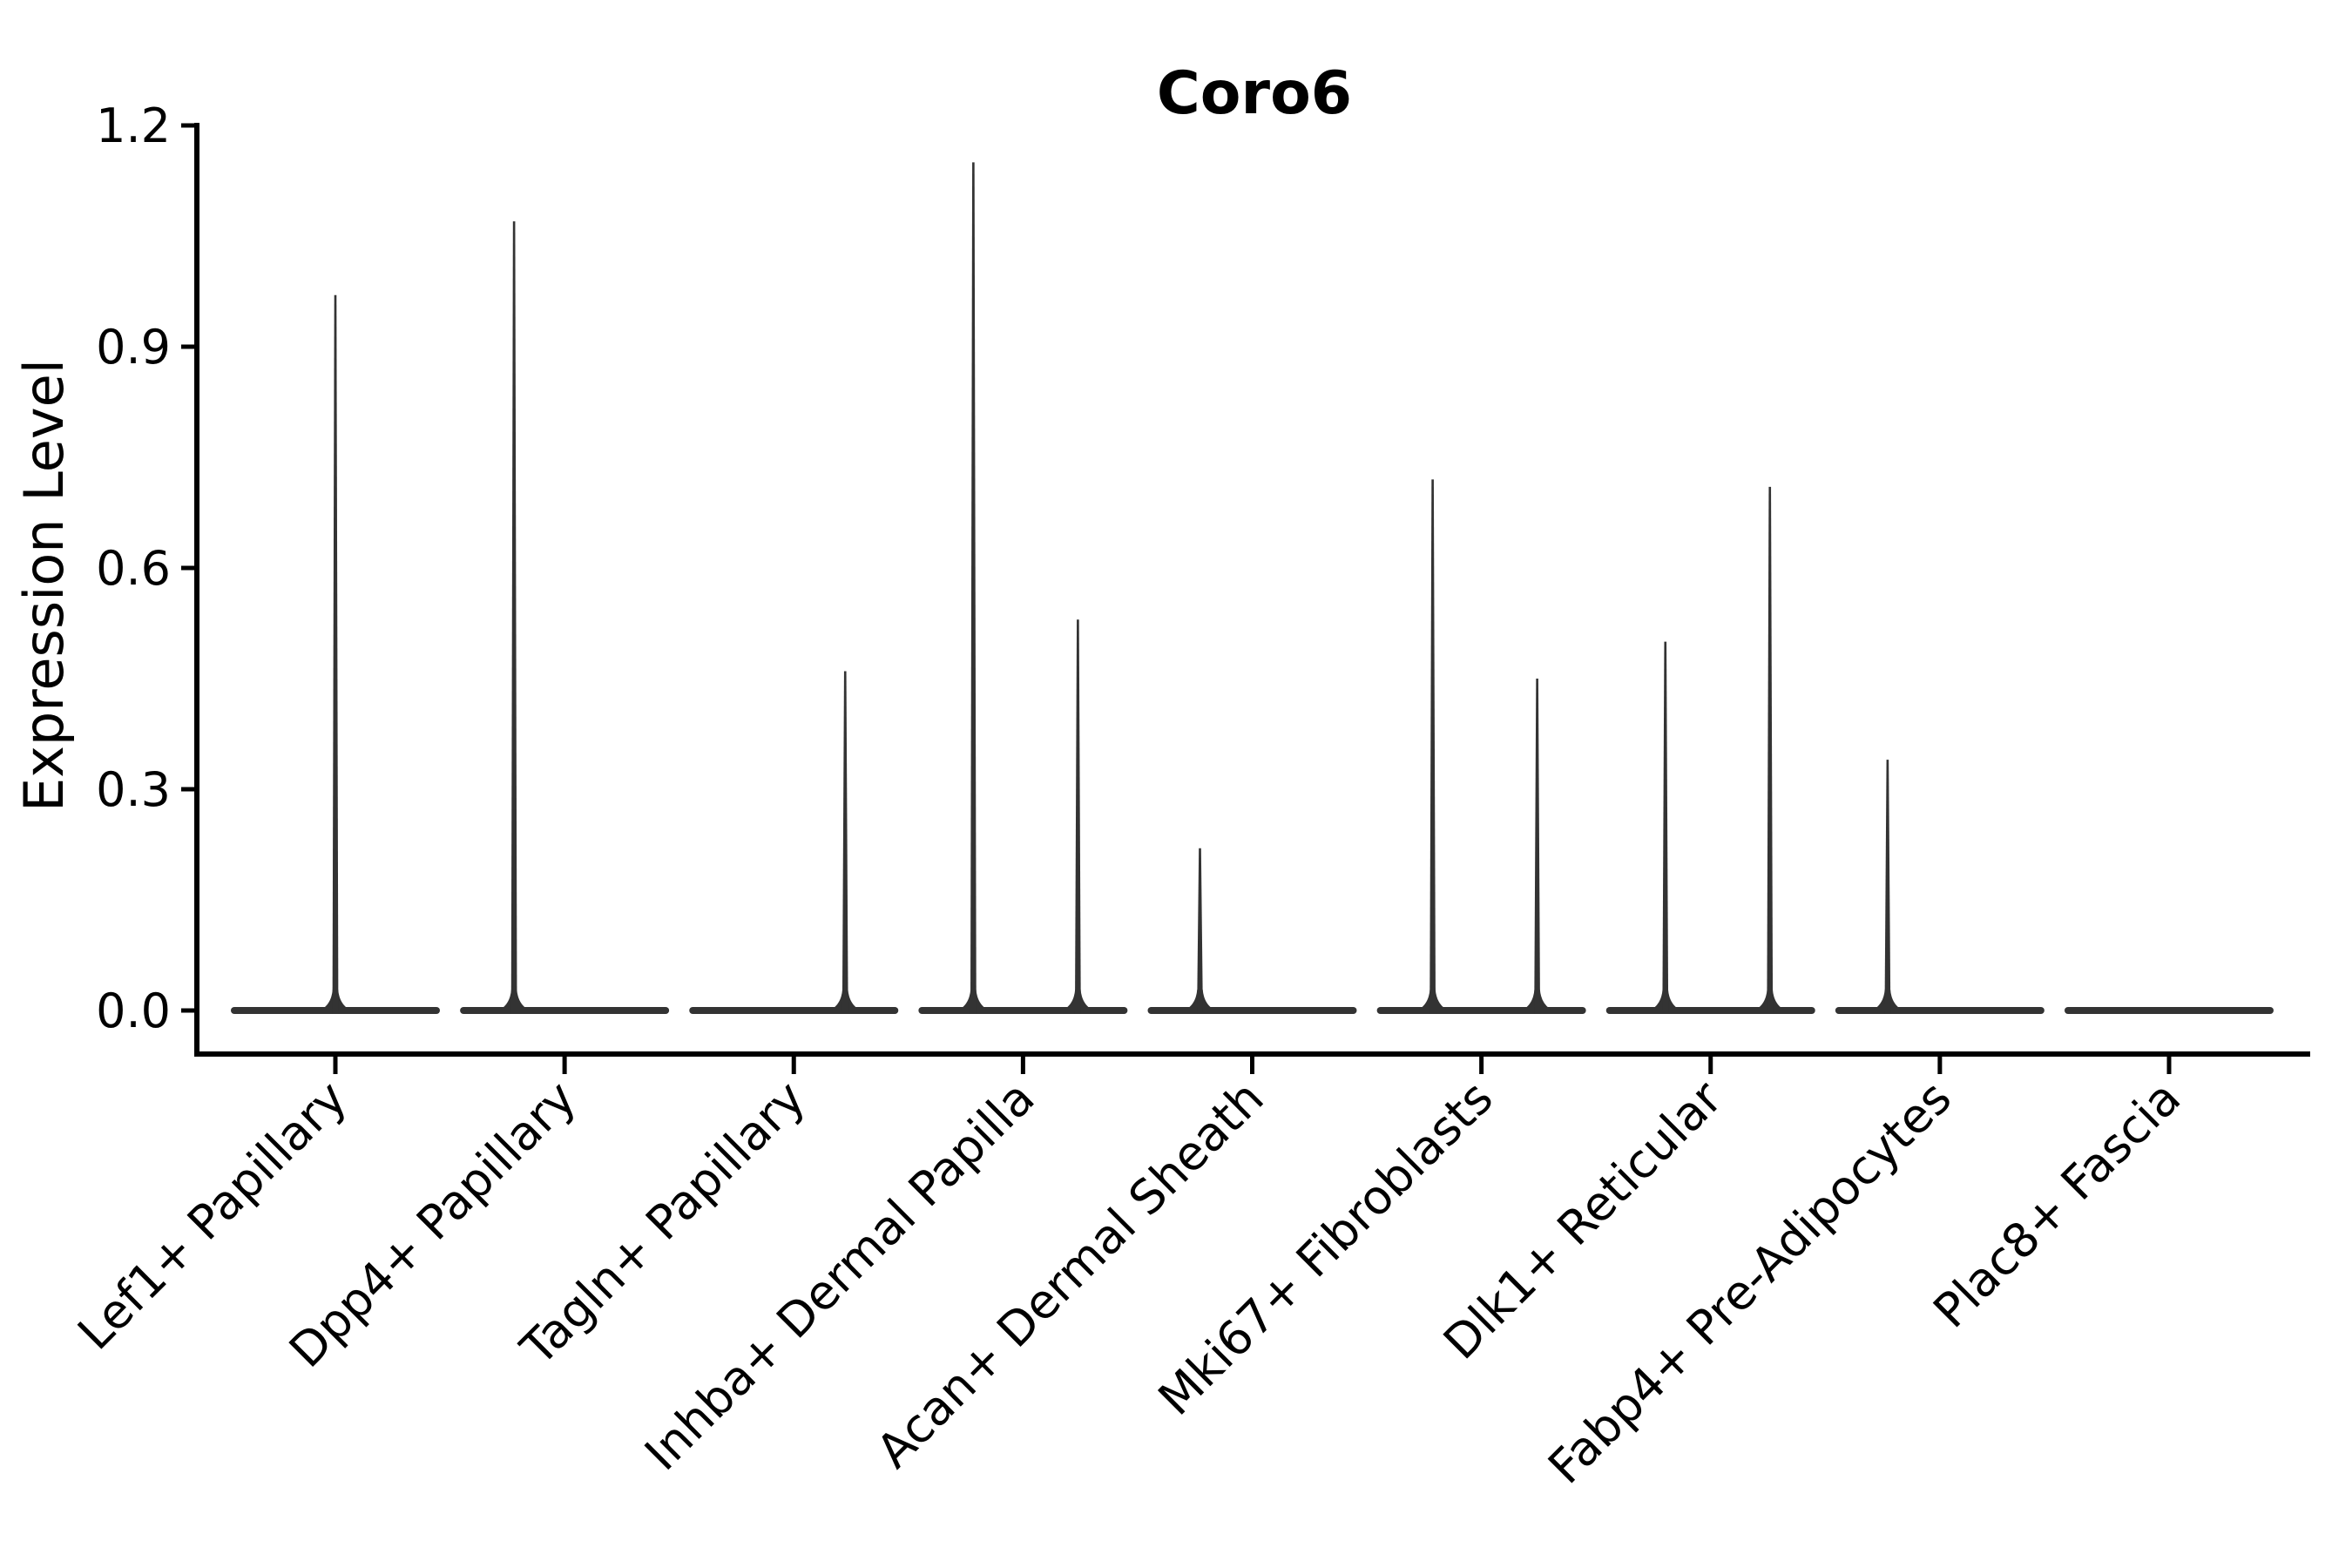  What do you see at coordinates (134, 347) in the screenshot?
I see `y-tick-label: 0.9` at bounding box center [134, 347].